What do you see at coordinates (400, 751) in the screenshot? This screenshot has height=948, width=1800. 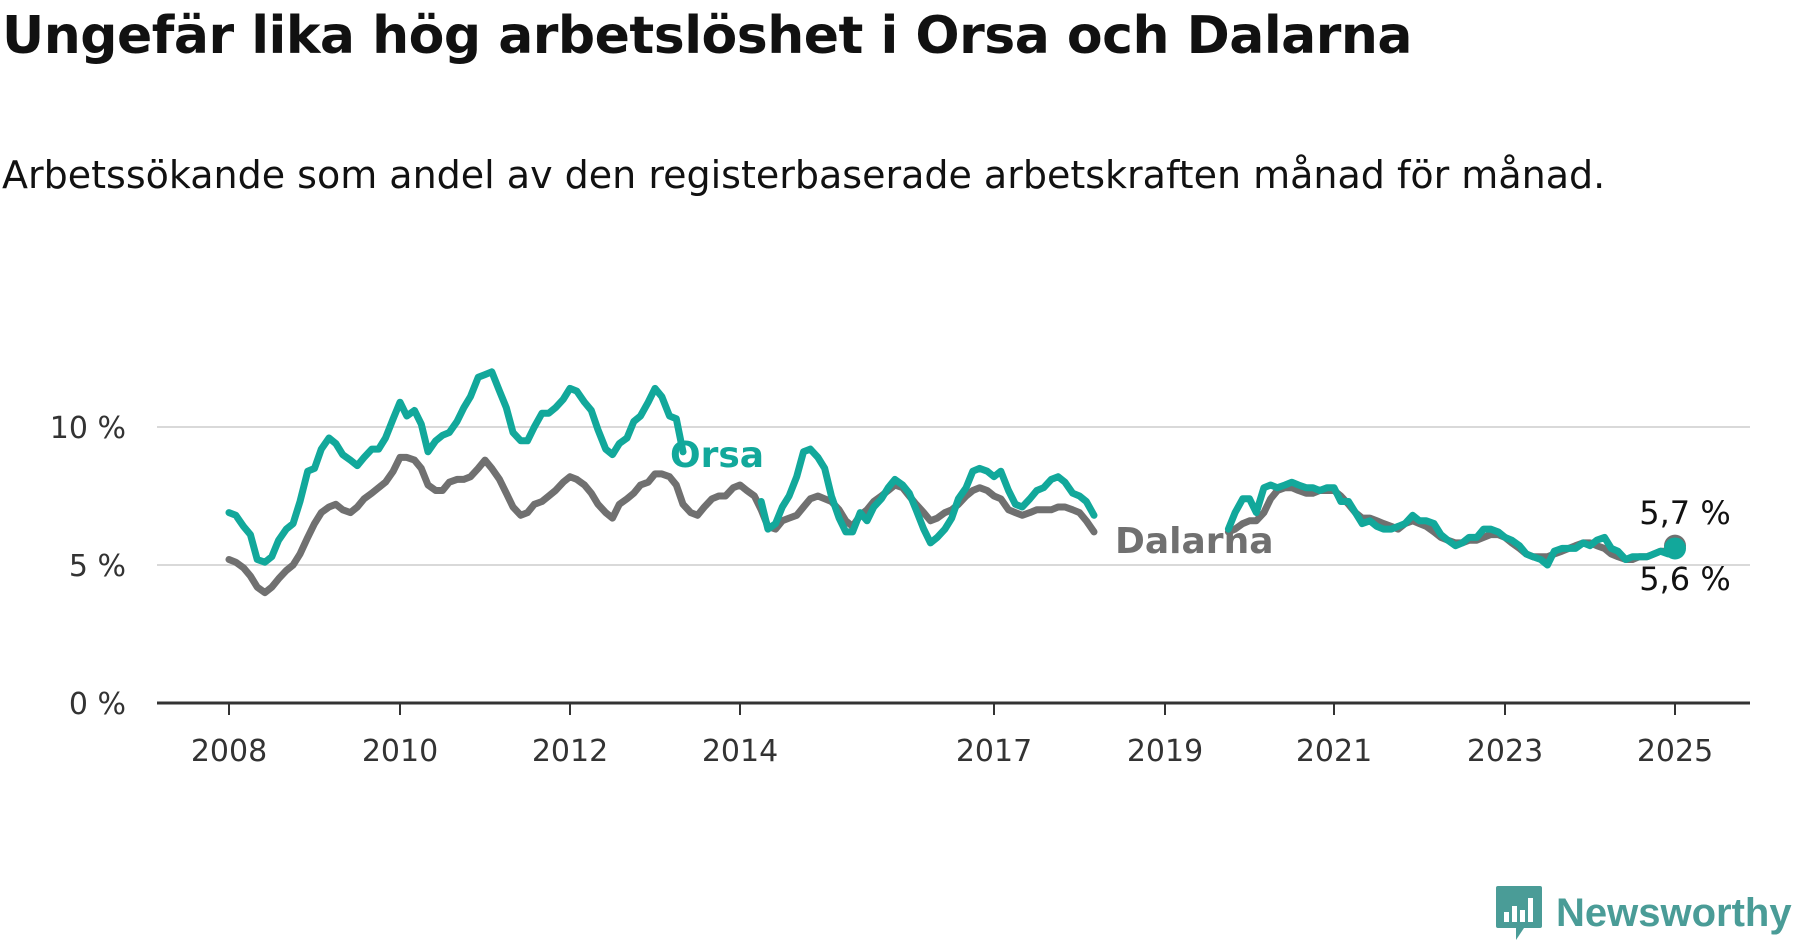 I see `x-tick-label: 2010` at bounding box center [400, 751].